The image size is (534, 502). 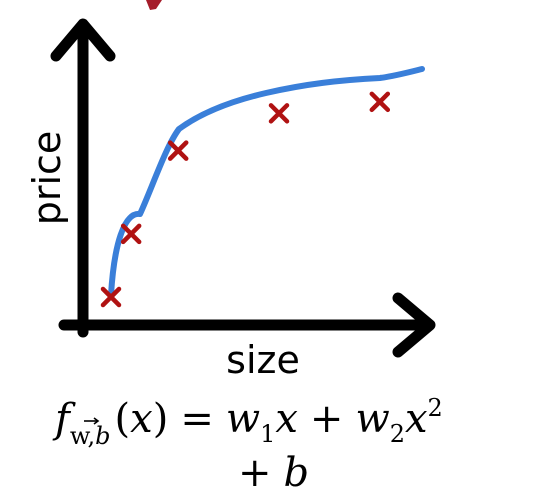 I want to click on x-axis-label: size, so click(x=263, y=360).